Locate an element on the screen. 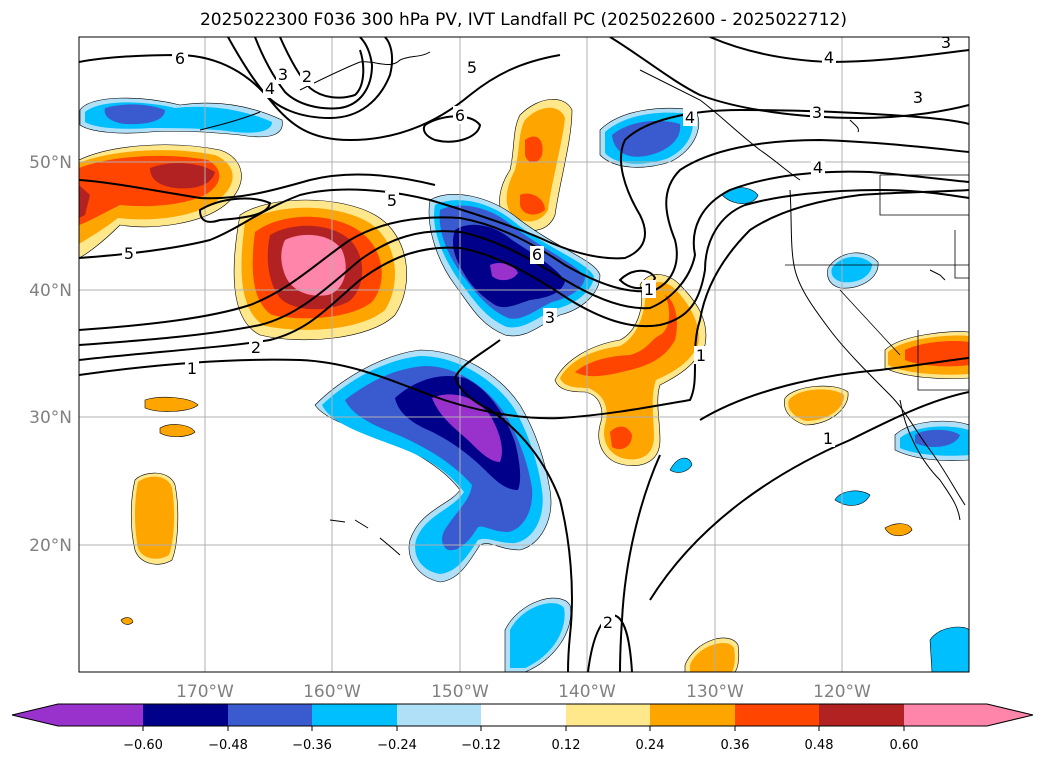 The height and width of the screenshot is (765, 1047). lon-label-170w: 170°W is located at coordinates (205, 692).